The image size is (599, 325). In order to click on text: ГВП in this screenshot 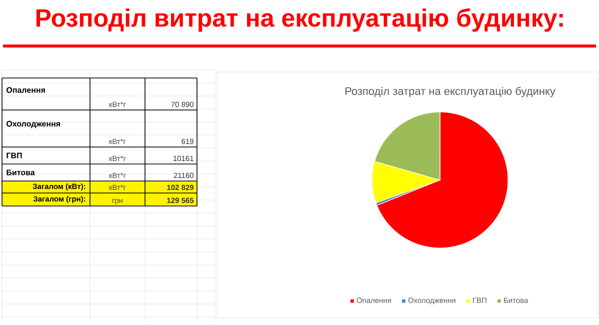, I will do `click(14, 155)`.